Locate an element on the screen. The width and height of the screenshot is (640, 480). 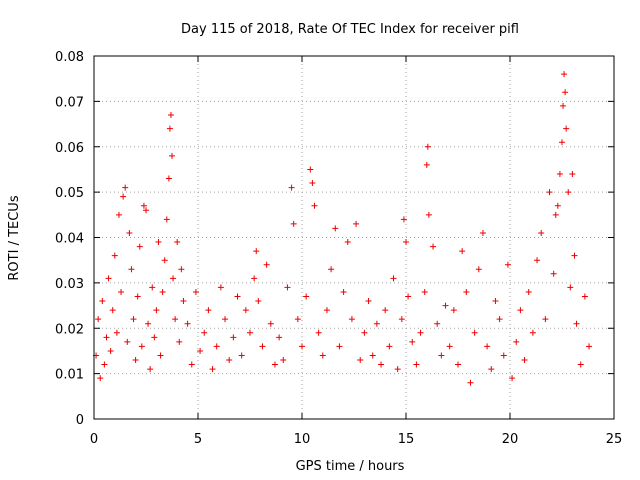
y-tick-label: 0.04 is located at coordinates (69, 239).